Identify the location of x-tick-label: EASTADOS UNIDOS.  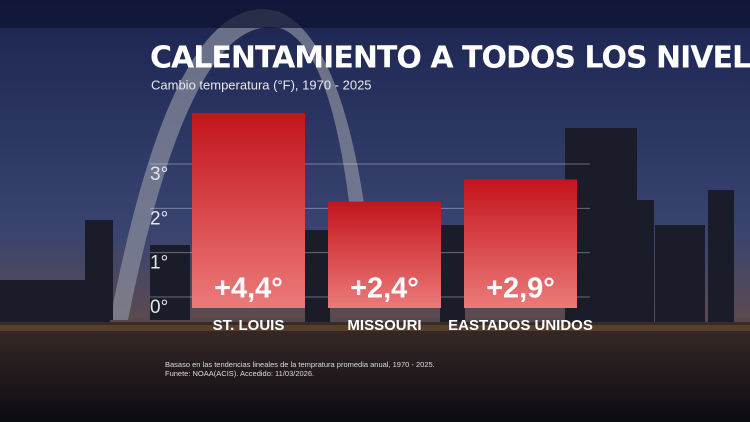
(520, 325).